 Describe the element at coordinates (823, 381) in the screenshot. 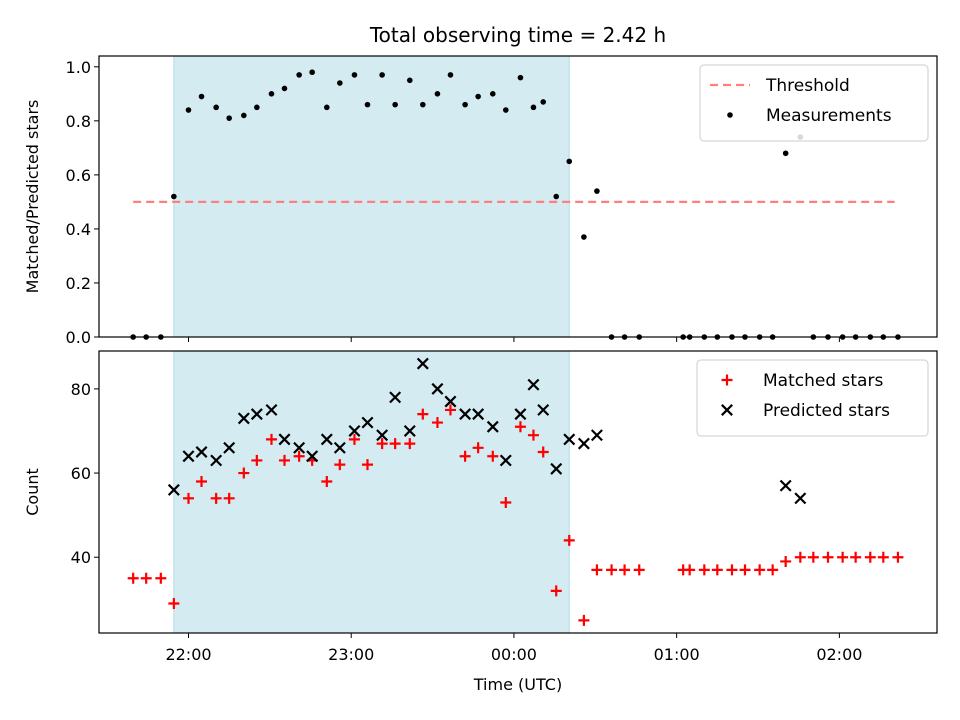

I see `matched-stars-legend-label: Matched stars` at that location.